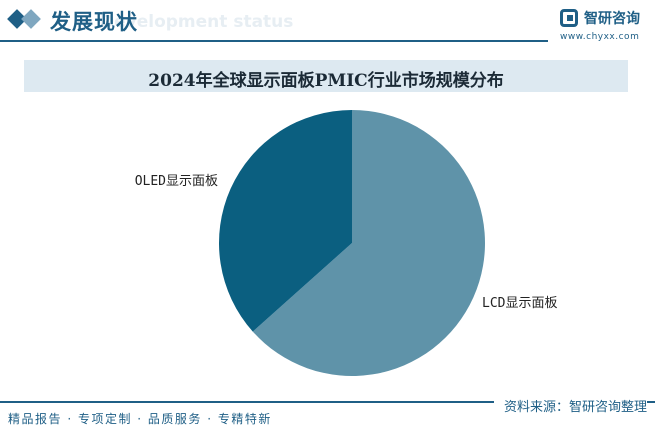  Describe the element at coordinates (569, 18) in the screenshot. I see `logo-icon` at that location.